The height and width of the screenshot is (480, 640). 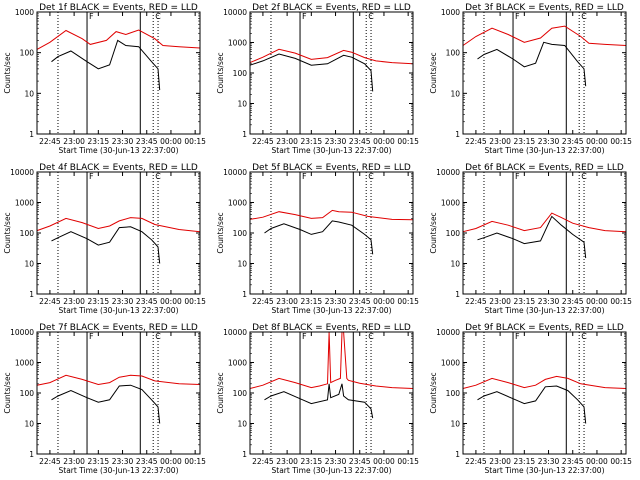 I want to click on panel-title: Det 8f BLACK = Events, RED = LLD, so click(x=331, y=328).